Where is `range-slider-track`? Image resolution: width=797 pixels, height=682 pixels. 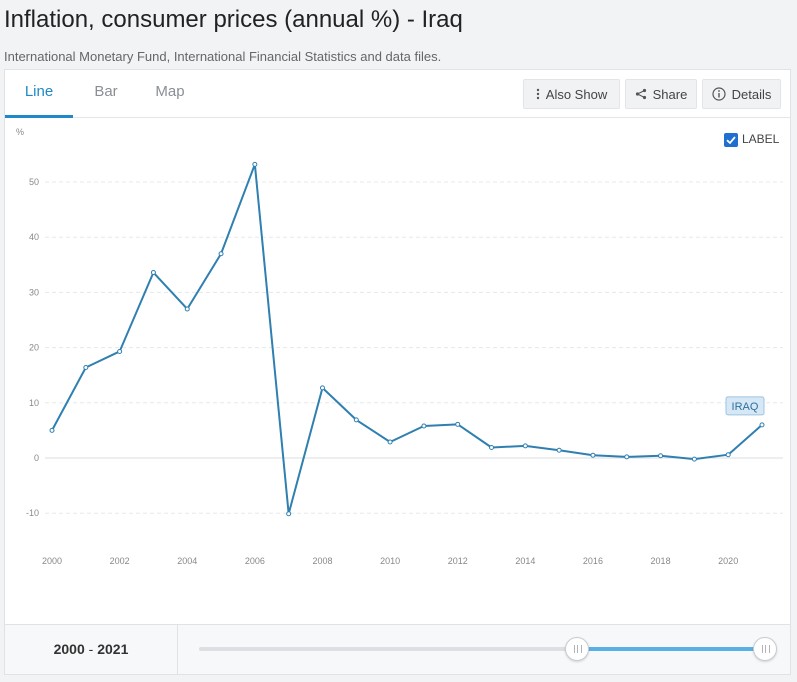 range-slider-track is located at coordinates (482, 649).